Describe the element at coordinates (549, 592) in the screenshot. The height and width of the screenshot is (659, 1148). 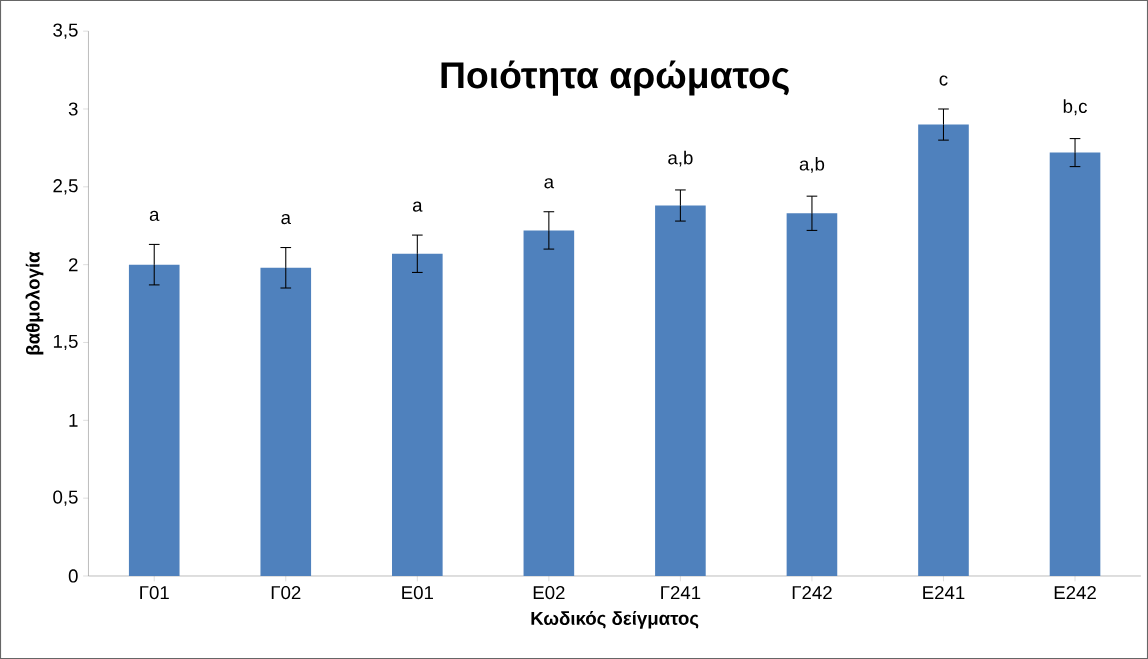
I see `x-tick-label: Ε02` at that location.